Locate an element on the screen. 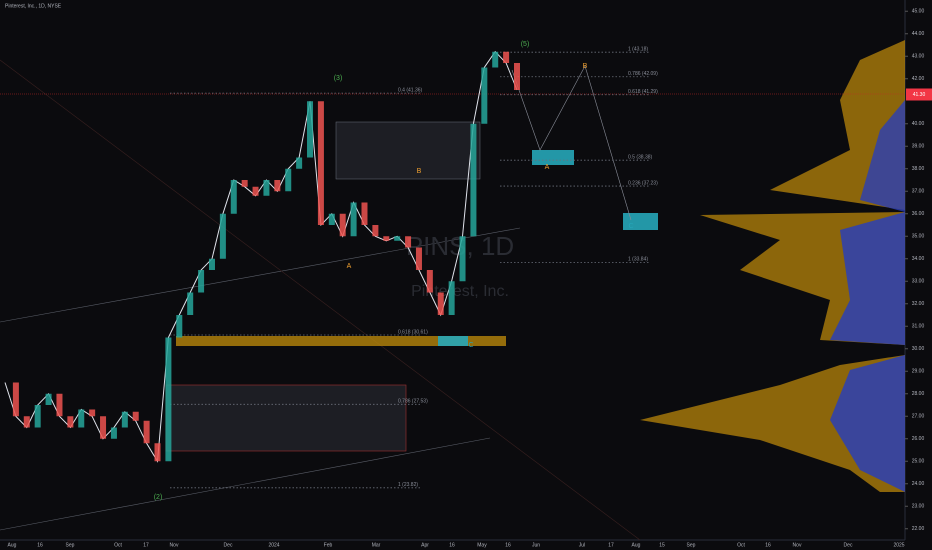 The width and height of the screenshot is (932, 550). price-tick-label: 35.00 is located at coordinates (918, 237).